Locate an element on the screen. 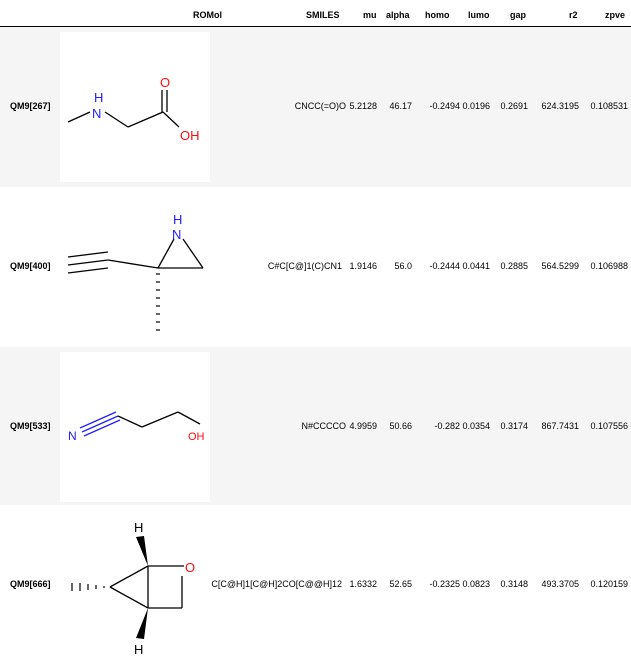 The image size is (631, 666). cell-zpve: 0.108531 is located at coordinates (609, 106).